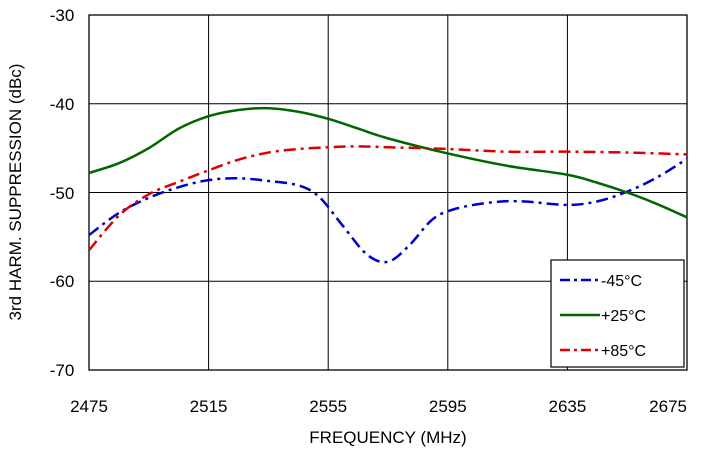 Image resolution: width=708 pixels, height=451 pixels. What do you see at coordinates (378, 406) in the screenshot?
I see `x-tick-labels: 2475 2515 2555 2595 2635 2675` at bounding box center [378, 406].